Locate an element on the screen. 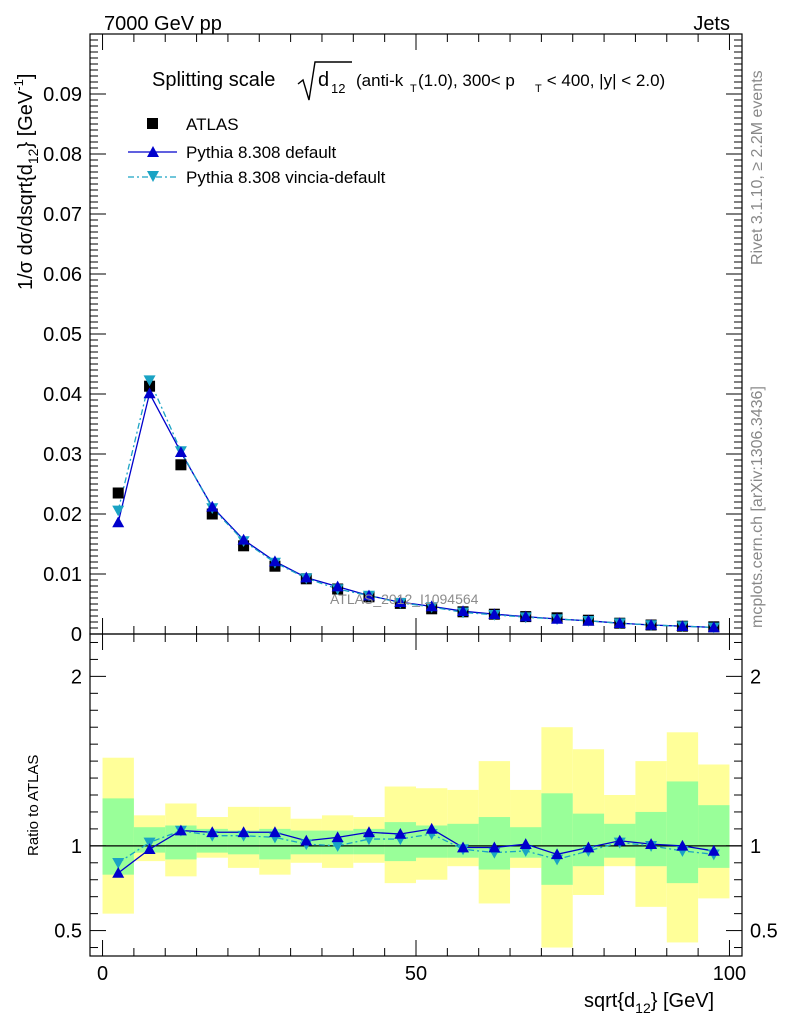  side-label-mcplots: mcplots.cern.ch [arXiv:1306.3436] is located at coordinates (757, 507).